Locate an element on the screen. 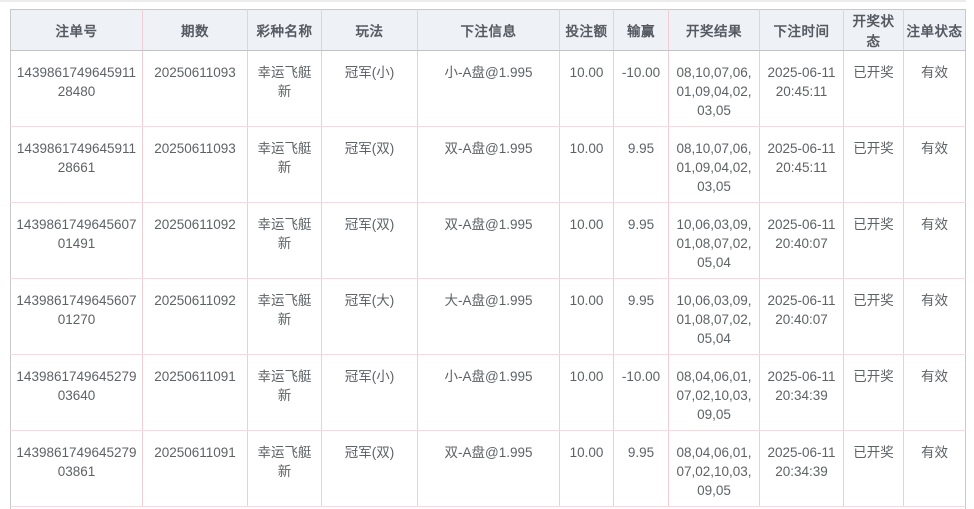 This screenshot has height=509, width=974. table-row-partial is located at coordinates (488, 507).